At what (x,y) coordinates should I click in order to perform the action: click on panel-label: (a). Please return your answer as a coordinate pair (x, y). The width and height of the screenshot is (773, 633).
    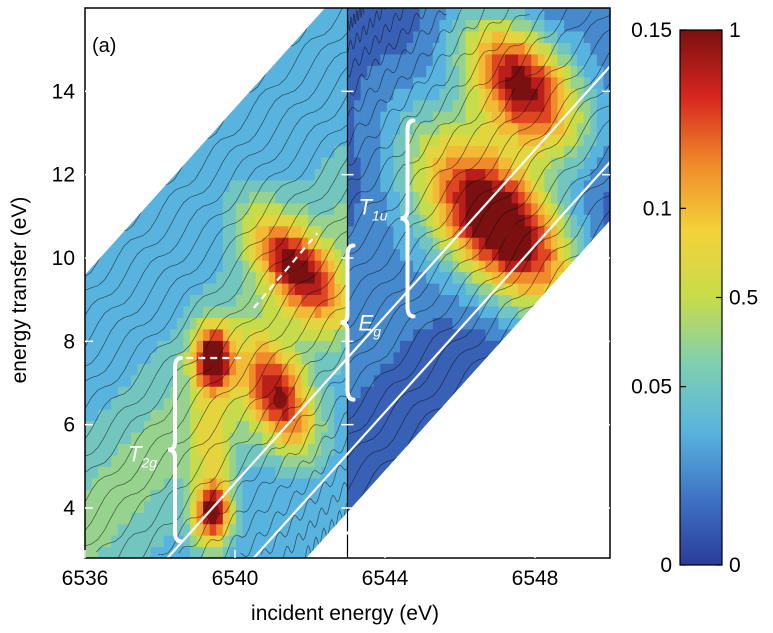
    Looking at the image, I should click on (104, 46).